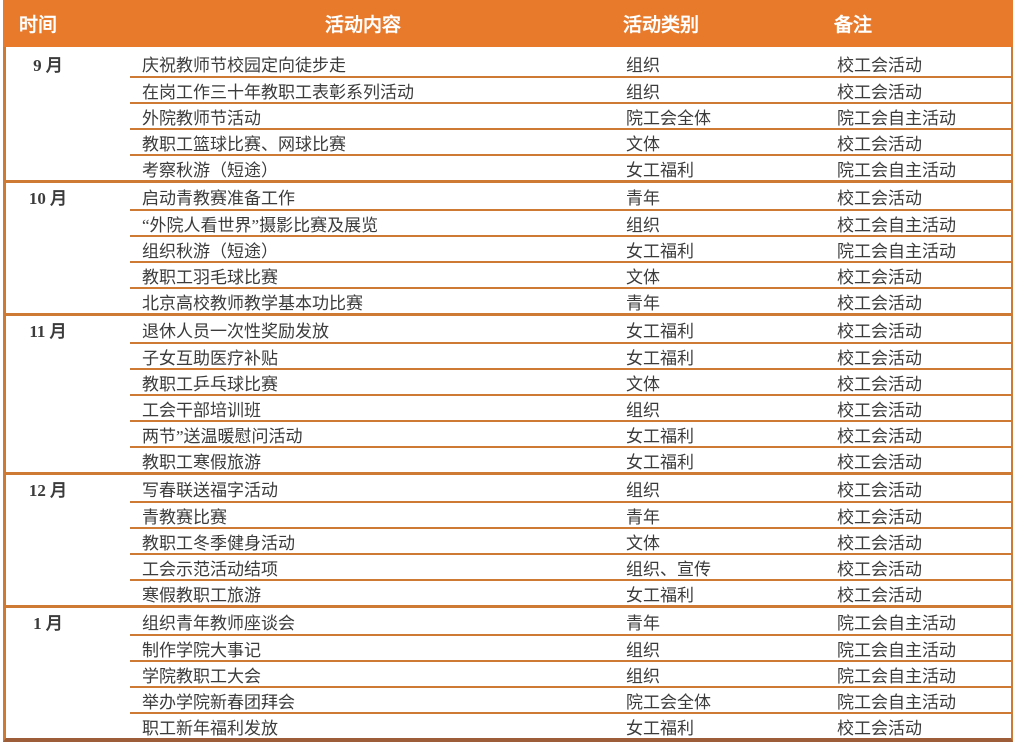 The width and height of the screenshot is (1026, 745). Describe the element at coordinates (210, 728) in the screenshot. I see `activity-content-cell: 职工新年福利发放` at that location.